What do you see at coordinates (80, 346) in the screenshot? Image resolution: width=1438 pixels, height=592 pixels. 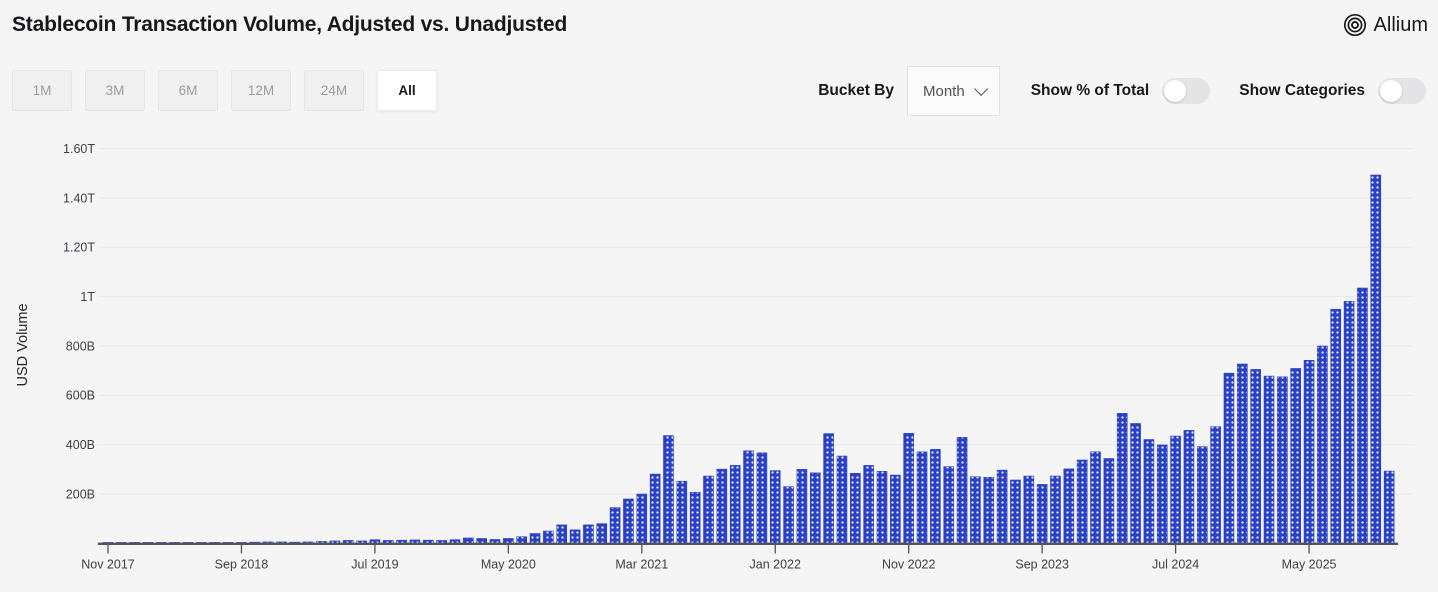 I see `y-tick-label: 800B` at bounding box center [80, 346].